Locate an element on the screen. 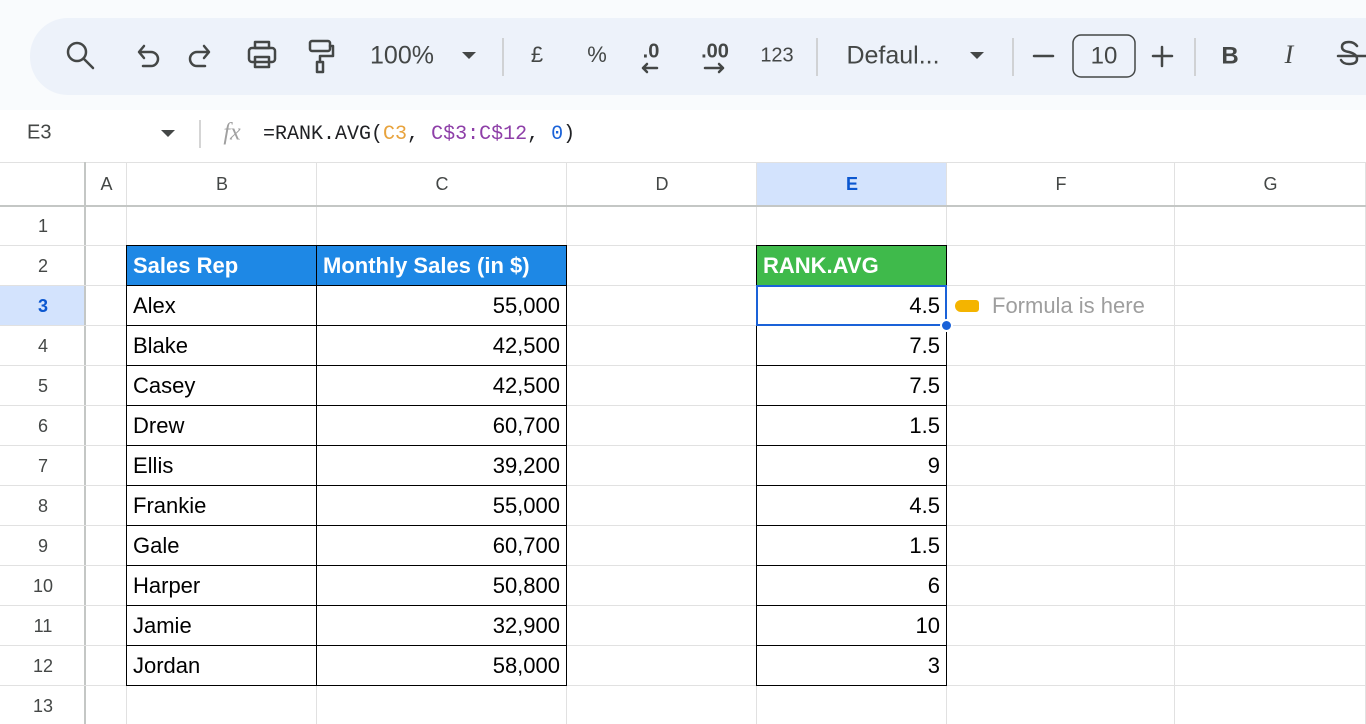 The image size is (1366, 724). name-cell: Casey is located at coordinates (221, 385).